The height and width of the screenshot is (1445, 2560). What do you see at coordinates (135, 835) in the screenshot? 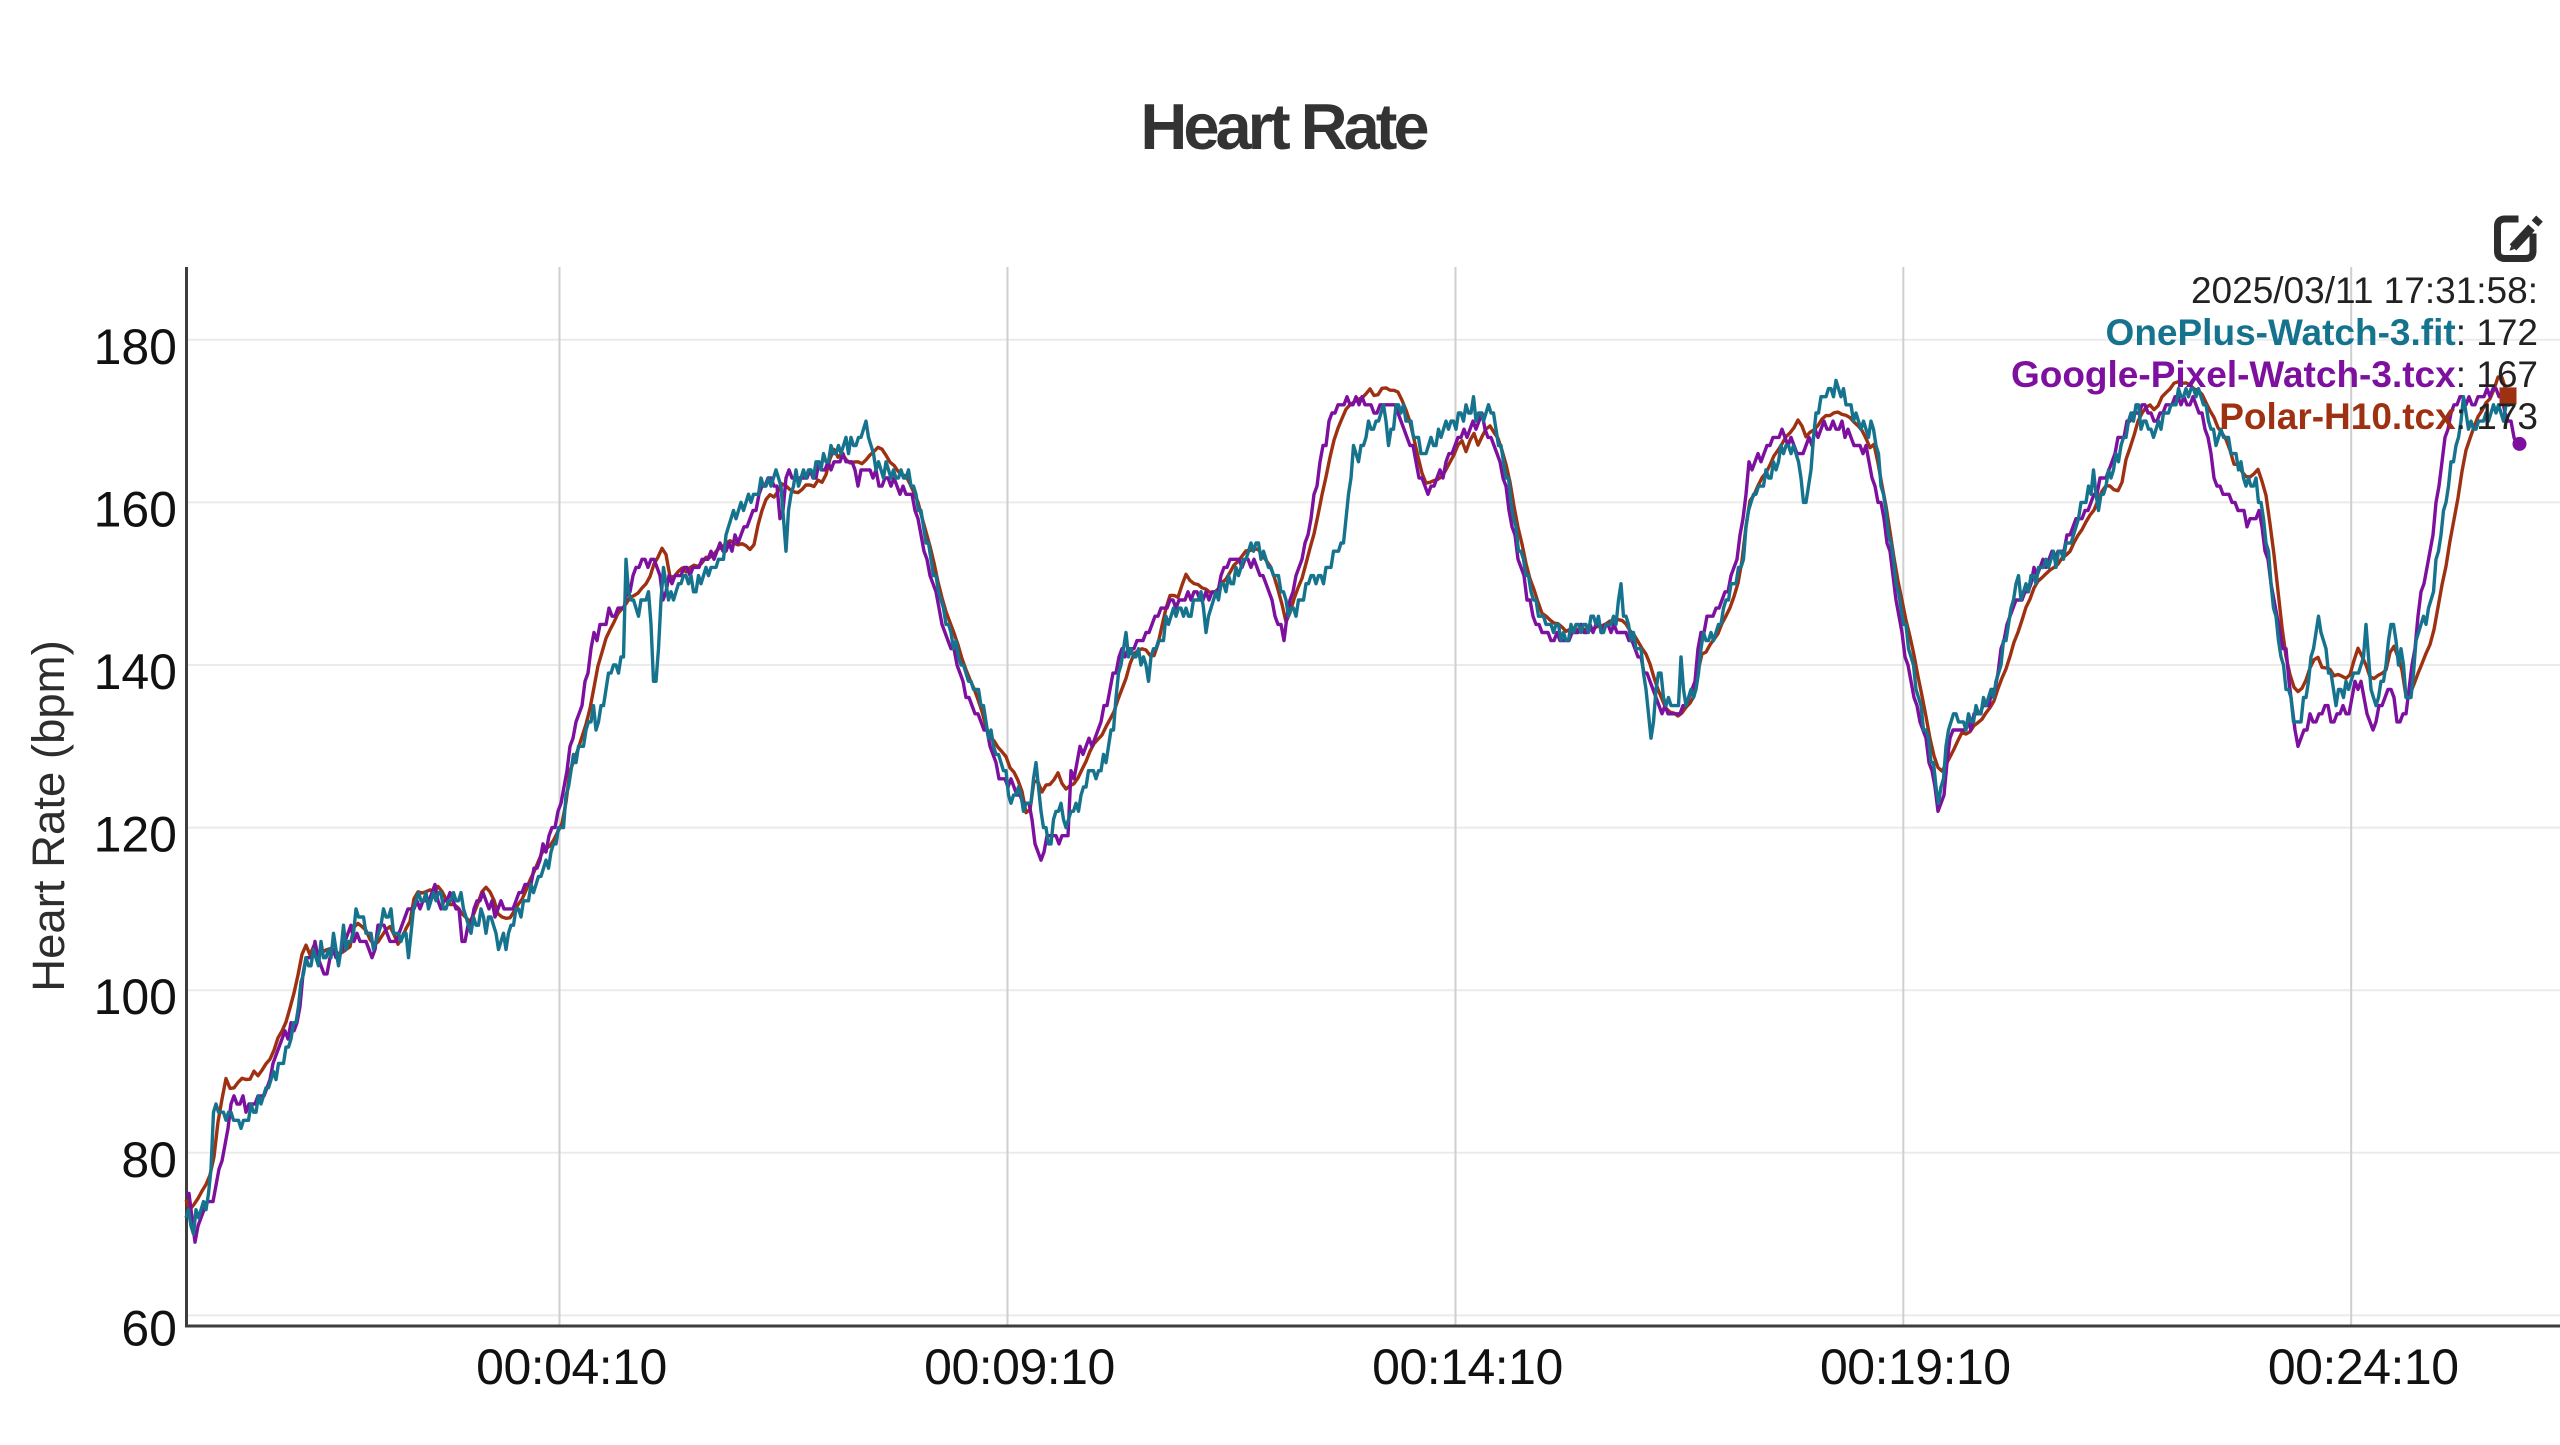
I see `svg-text: 120` at bounding box center [135, 835].